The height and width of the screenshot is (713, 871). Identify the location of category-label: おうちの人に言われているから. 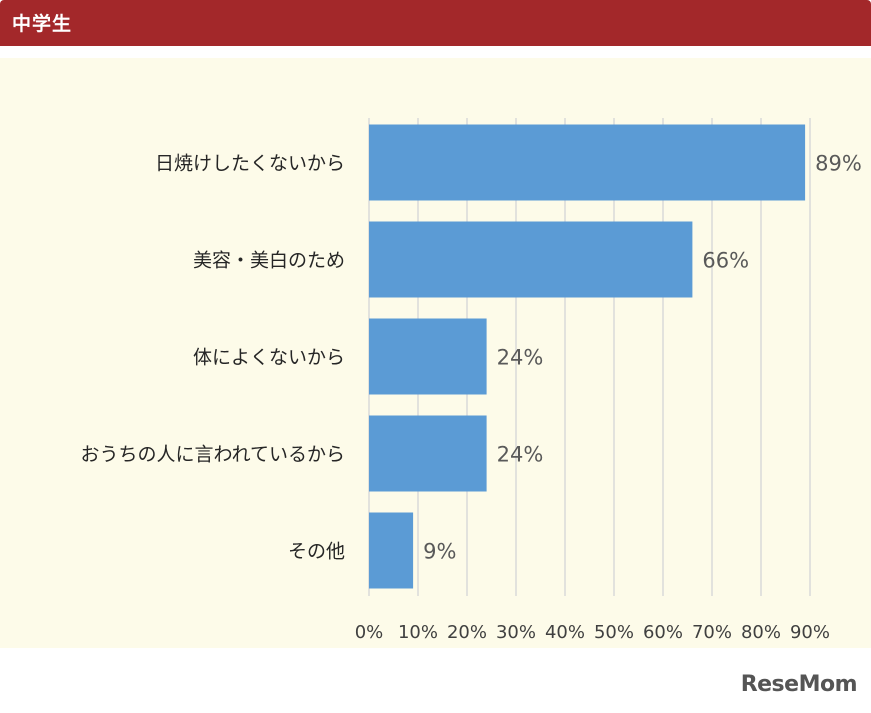
(213, 455).